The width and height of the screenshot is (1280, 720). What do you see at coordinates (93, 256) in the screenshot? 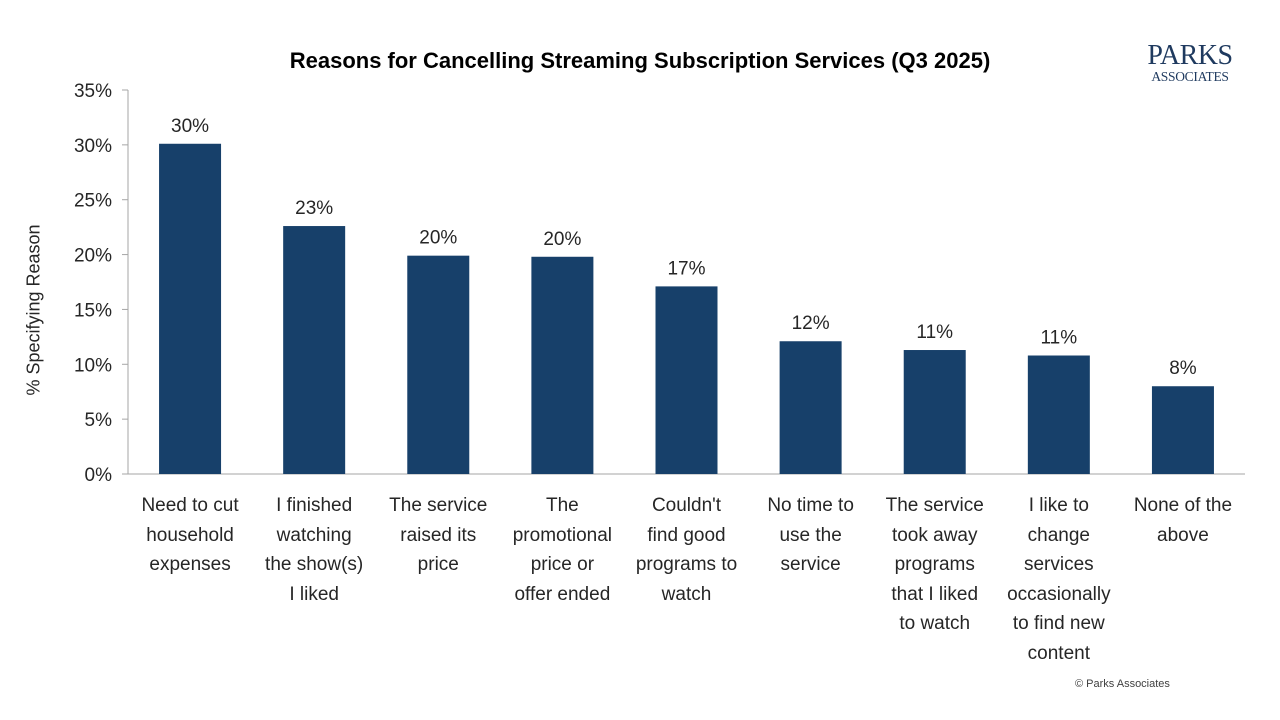
I see `y-tick-label: 20%` at bounding box center [93, 256].